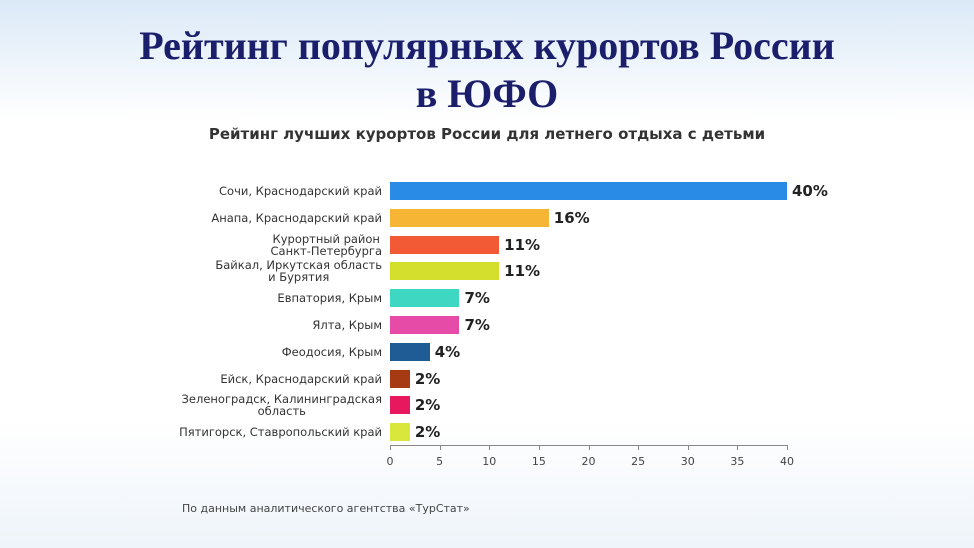 Image resolution: width=974 pixels, height=548 pixels. I want to click on value-label: 16%, so click(571, 217).